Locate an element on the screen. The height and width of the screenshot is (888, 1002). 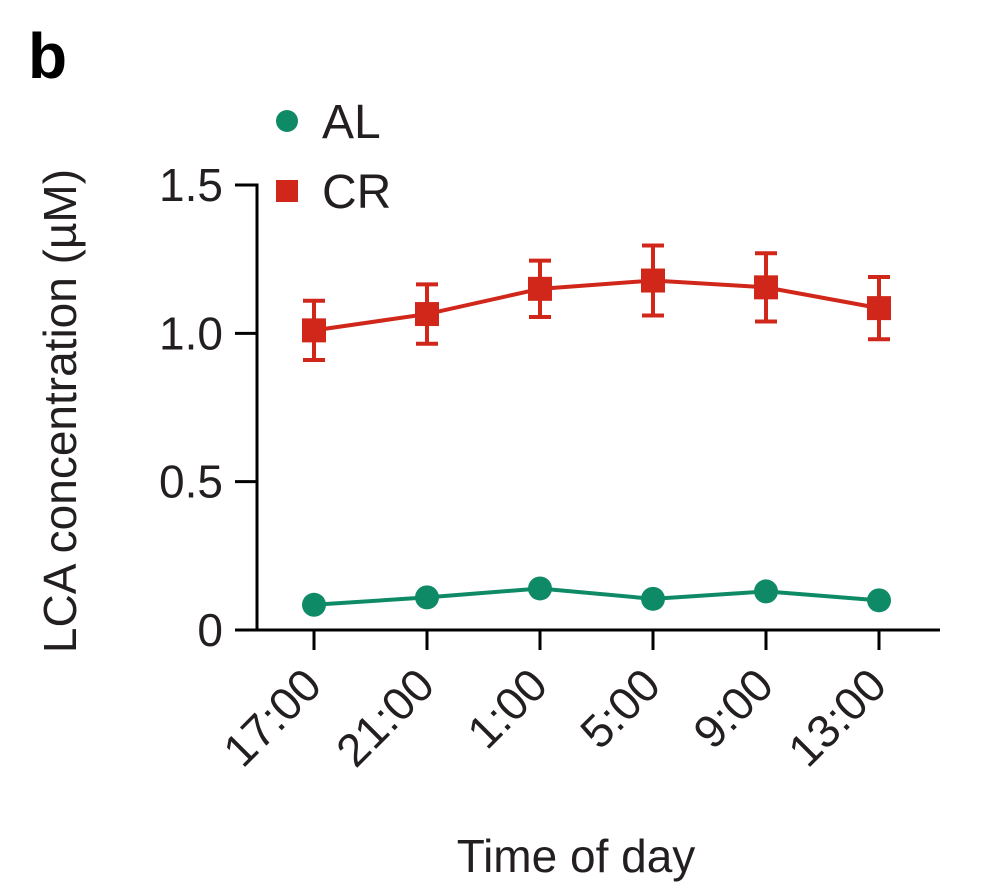
x-tick-label: 17:00 is located at coordinates (272, 717).